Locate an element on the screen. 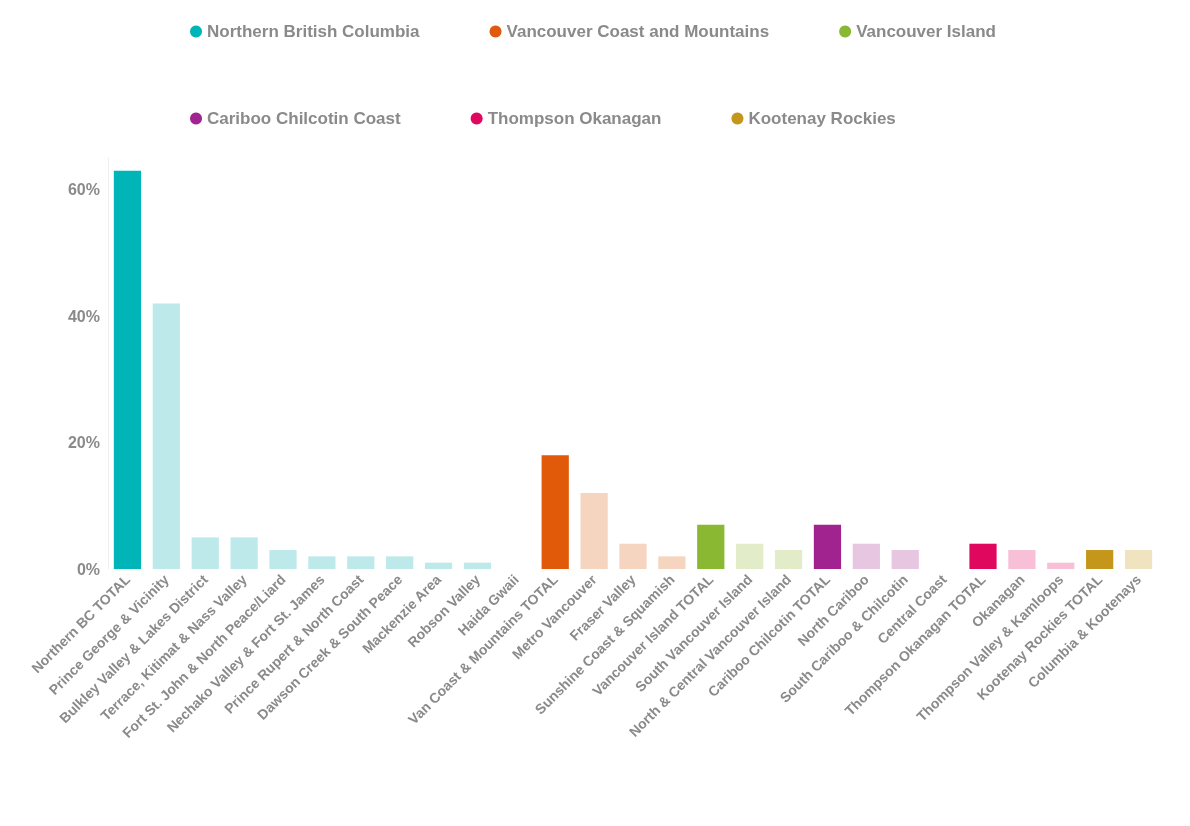 This screenshot has width=1190, height=826. legend-label: Vancouver Coast and Mountains is located at coordinates (638, 31).